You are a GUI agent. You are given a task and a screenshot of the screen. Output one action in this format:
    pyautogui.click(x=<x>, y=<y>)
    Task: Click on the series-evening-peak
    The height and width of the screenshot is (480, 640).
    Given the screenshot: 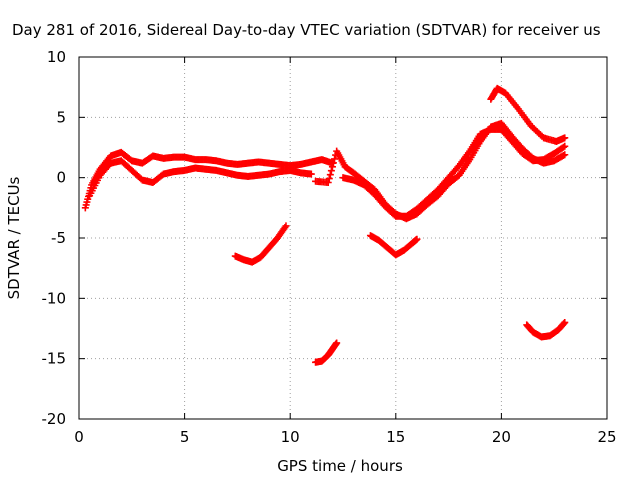 What is the action you would take?
    pyautogui.click(x=528, y=114)
    